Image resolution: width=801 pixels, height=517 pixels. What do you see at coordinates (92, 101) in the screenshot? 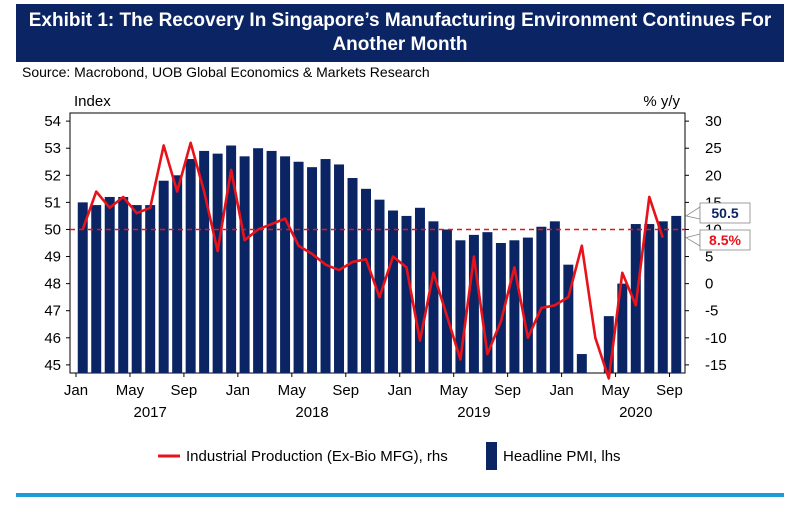
I see `left-axis-label: Index` at bounding box center [92, 101].